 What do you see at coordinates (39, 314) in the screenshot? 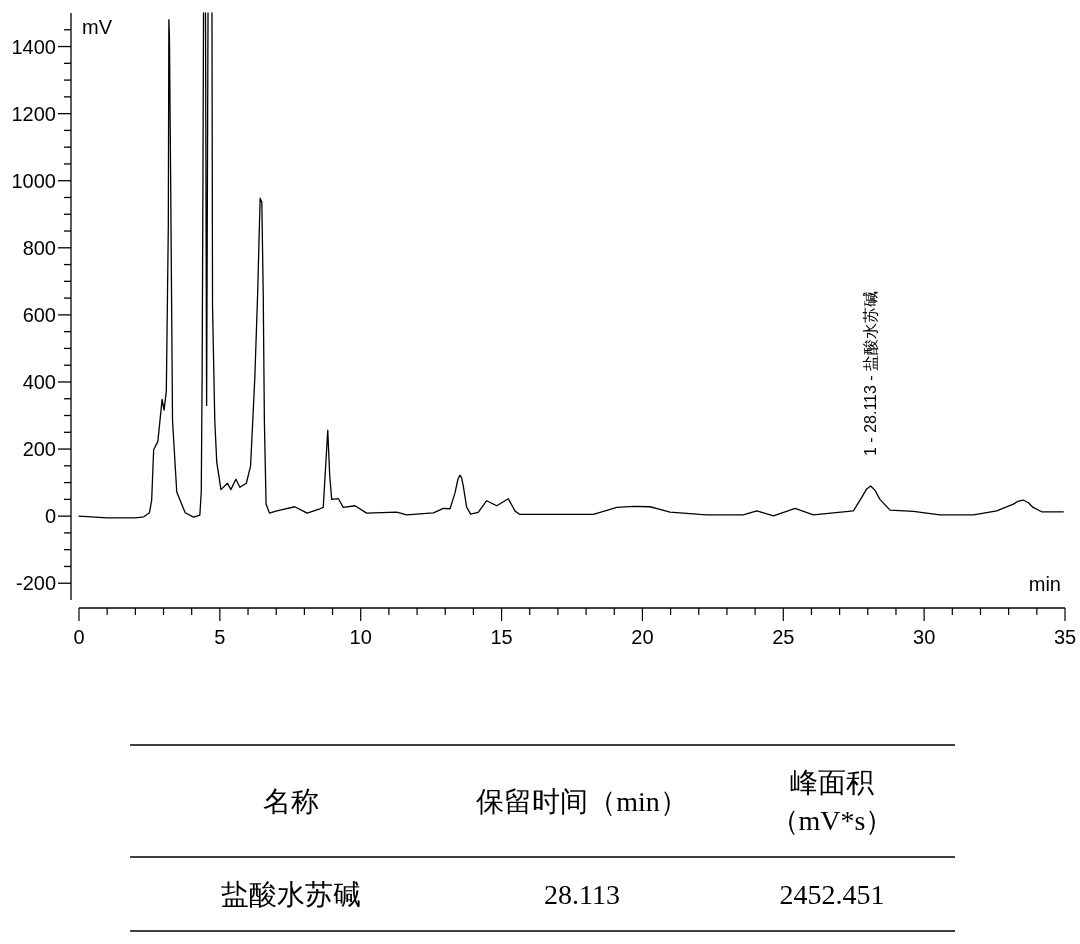
I see `y-tick-label: 600` at bounding box center [39, 314].